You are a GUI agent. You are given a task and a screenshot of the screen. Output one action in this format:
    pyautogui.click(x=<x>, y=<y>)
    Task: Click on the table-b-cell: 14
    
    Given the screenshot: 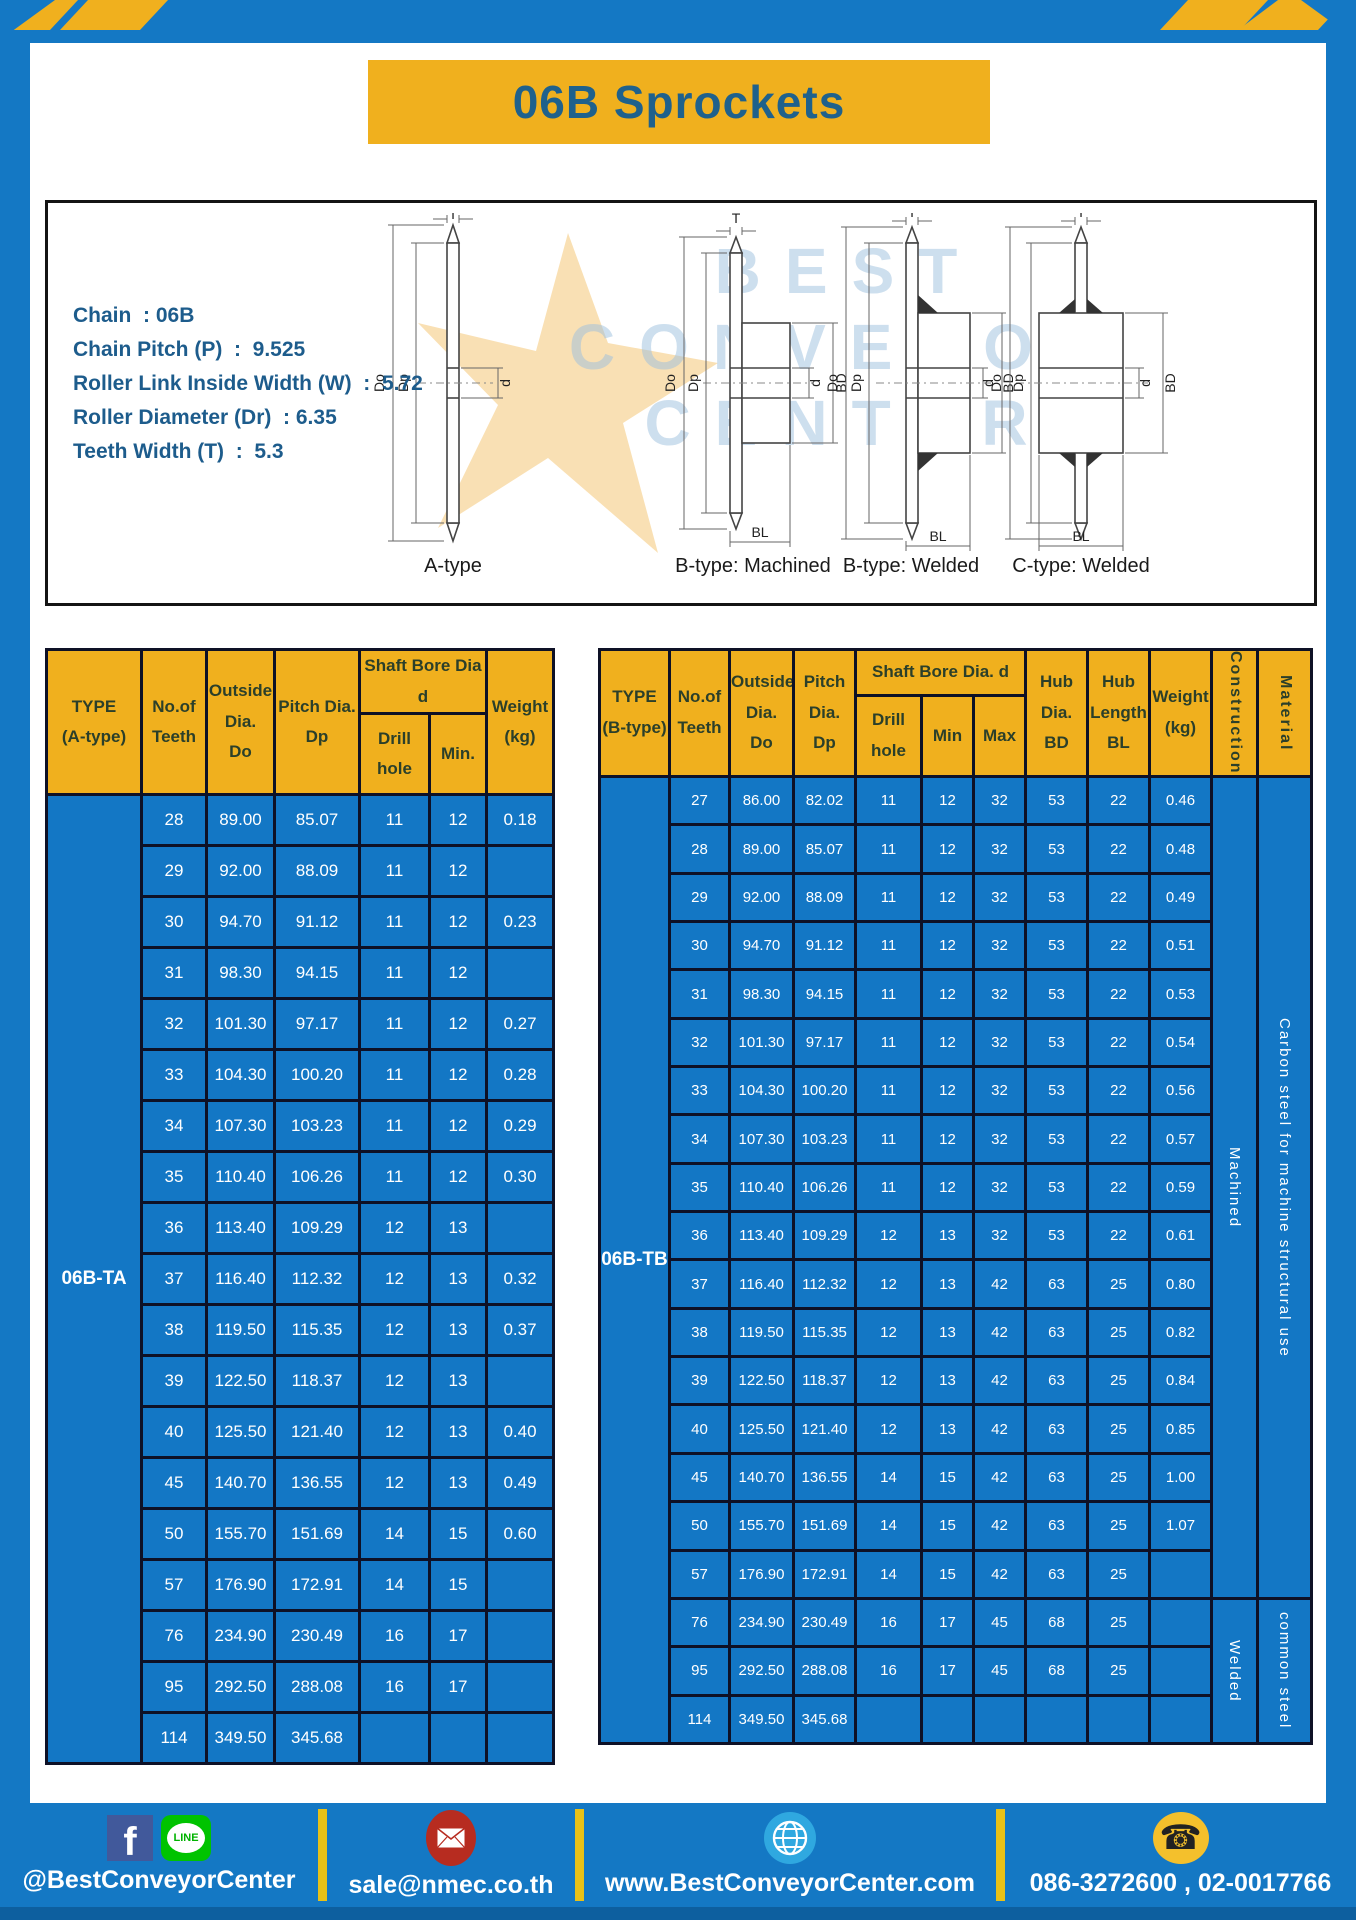 What is the action you would take?
    pyautogui.click(x=888, y=1477)
    